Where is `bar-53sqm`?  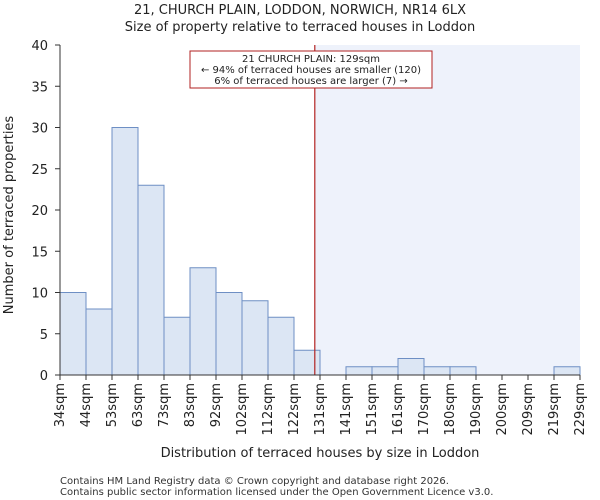
bar-53sqm is located at coordinates (125, 251).